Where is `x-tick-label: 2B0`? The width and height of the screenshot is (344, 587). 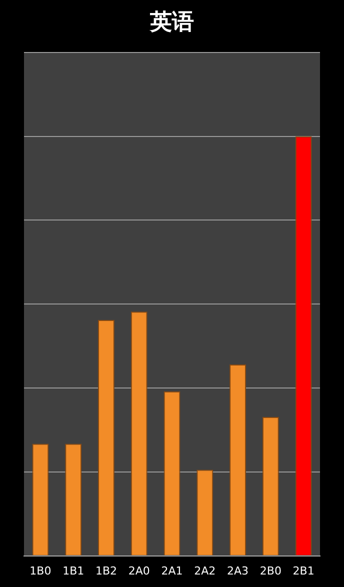
x-tick-label: 2B0 is located at coordinates (271, 571).